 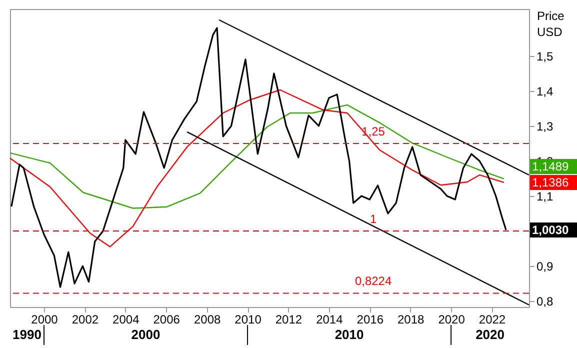 I want to click on x-tick-label: 2006, so click(x=166, y=319).